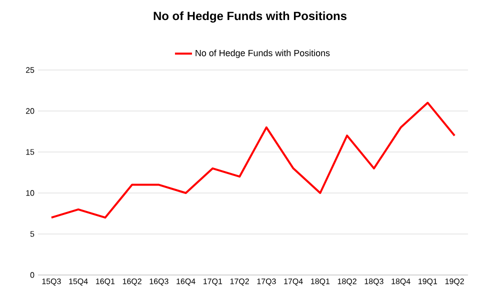 The image size is (479, 303). I want to click on legend-label: No of Hedge Funds with Positions, so click(263, 54).